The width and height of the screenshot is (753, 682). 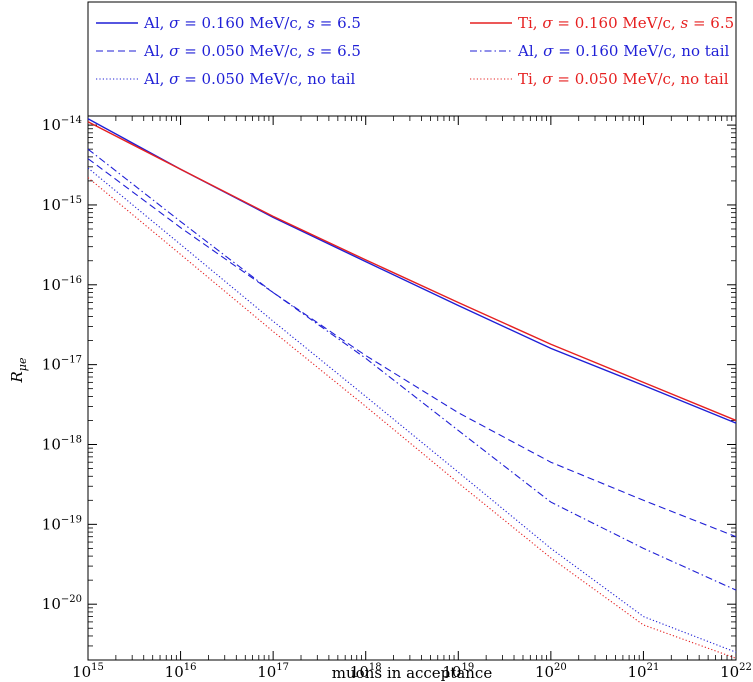 I want to click on y-tick-label: 10−18, so click(x=62, y=443).